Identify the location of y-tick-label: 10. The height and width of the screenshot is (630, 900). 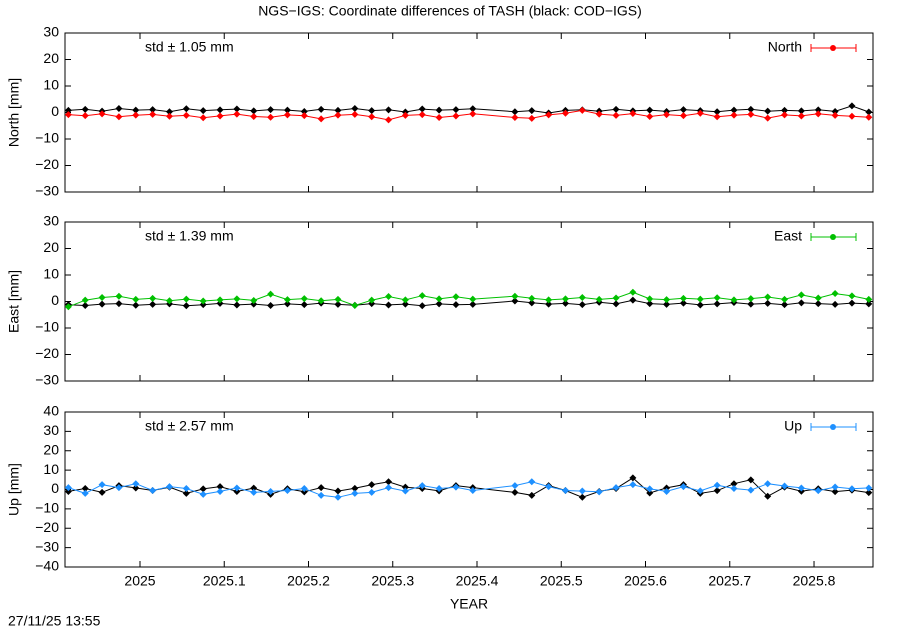
(51, 469).